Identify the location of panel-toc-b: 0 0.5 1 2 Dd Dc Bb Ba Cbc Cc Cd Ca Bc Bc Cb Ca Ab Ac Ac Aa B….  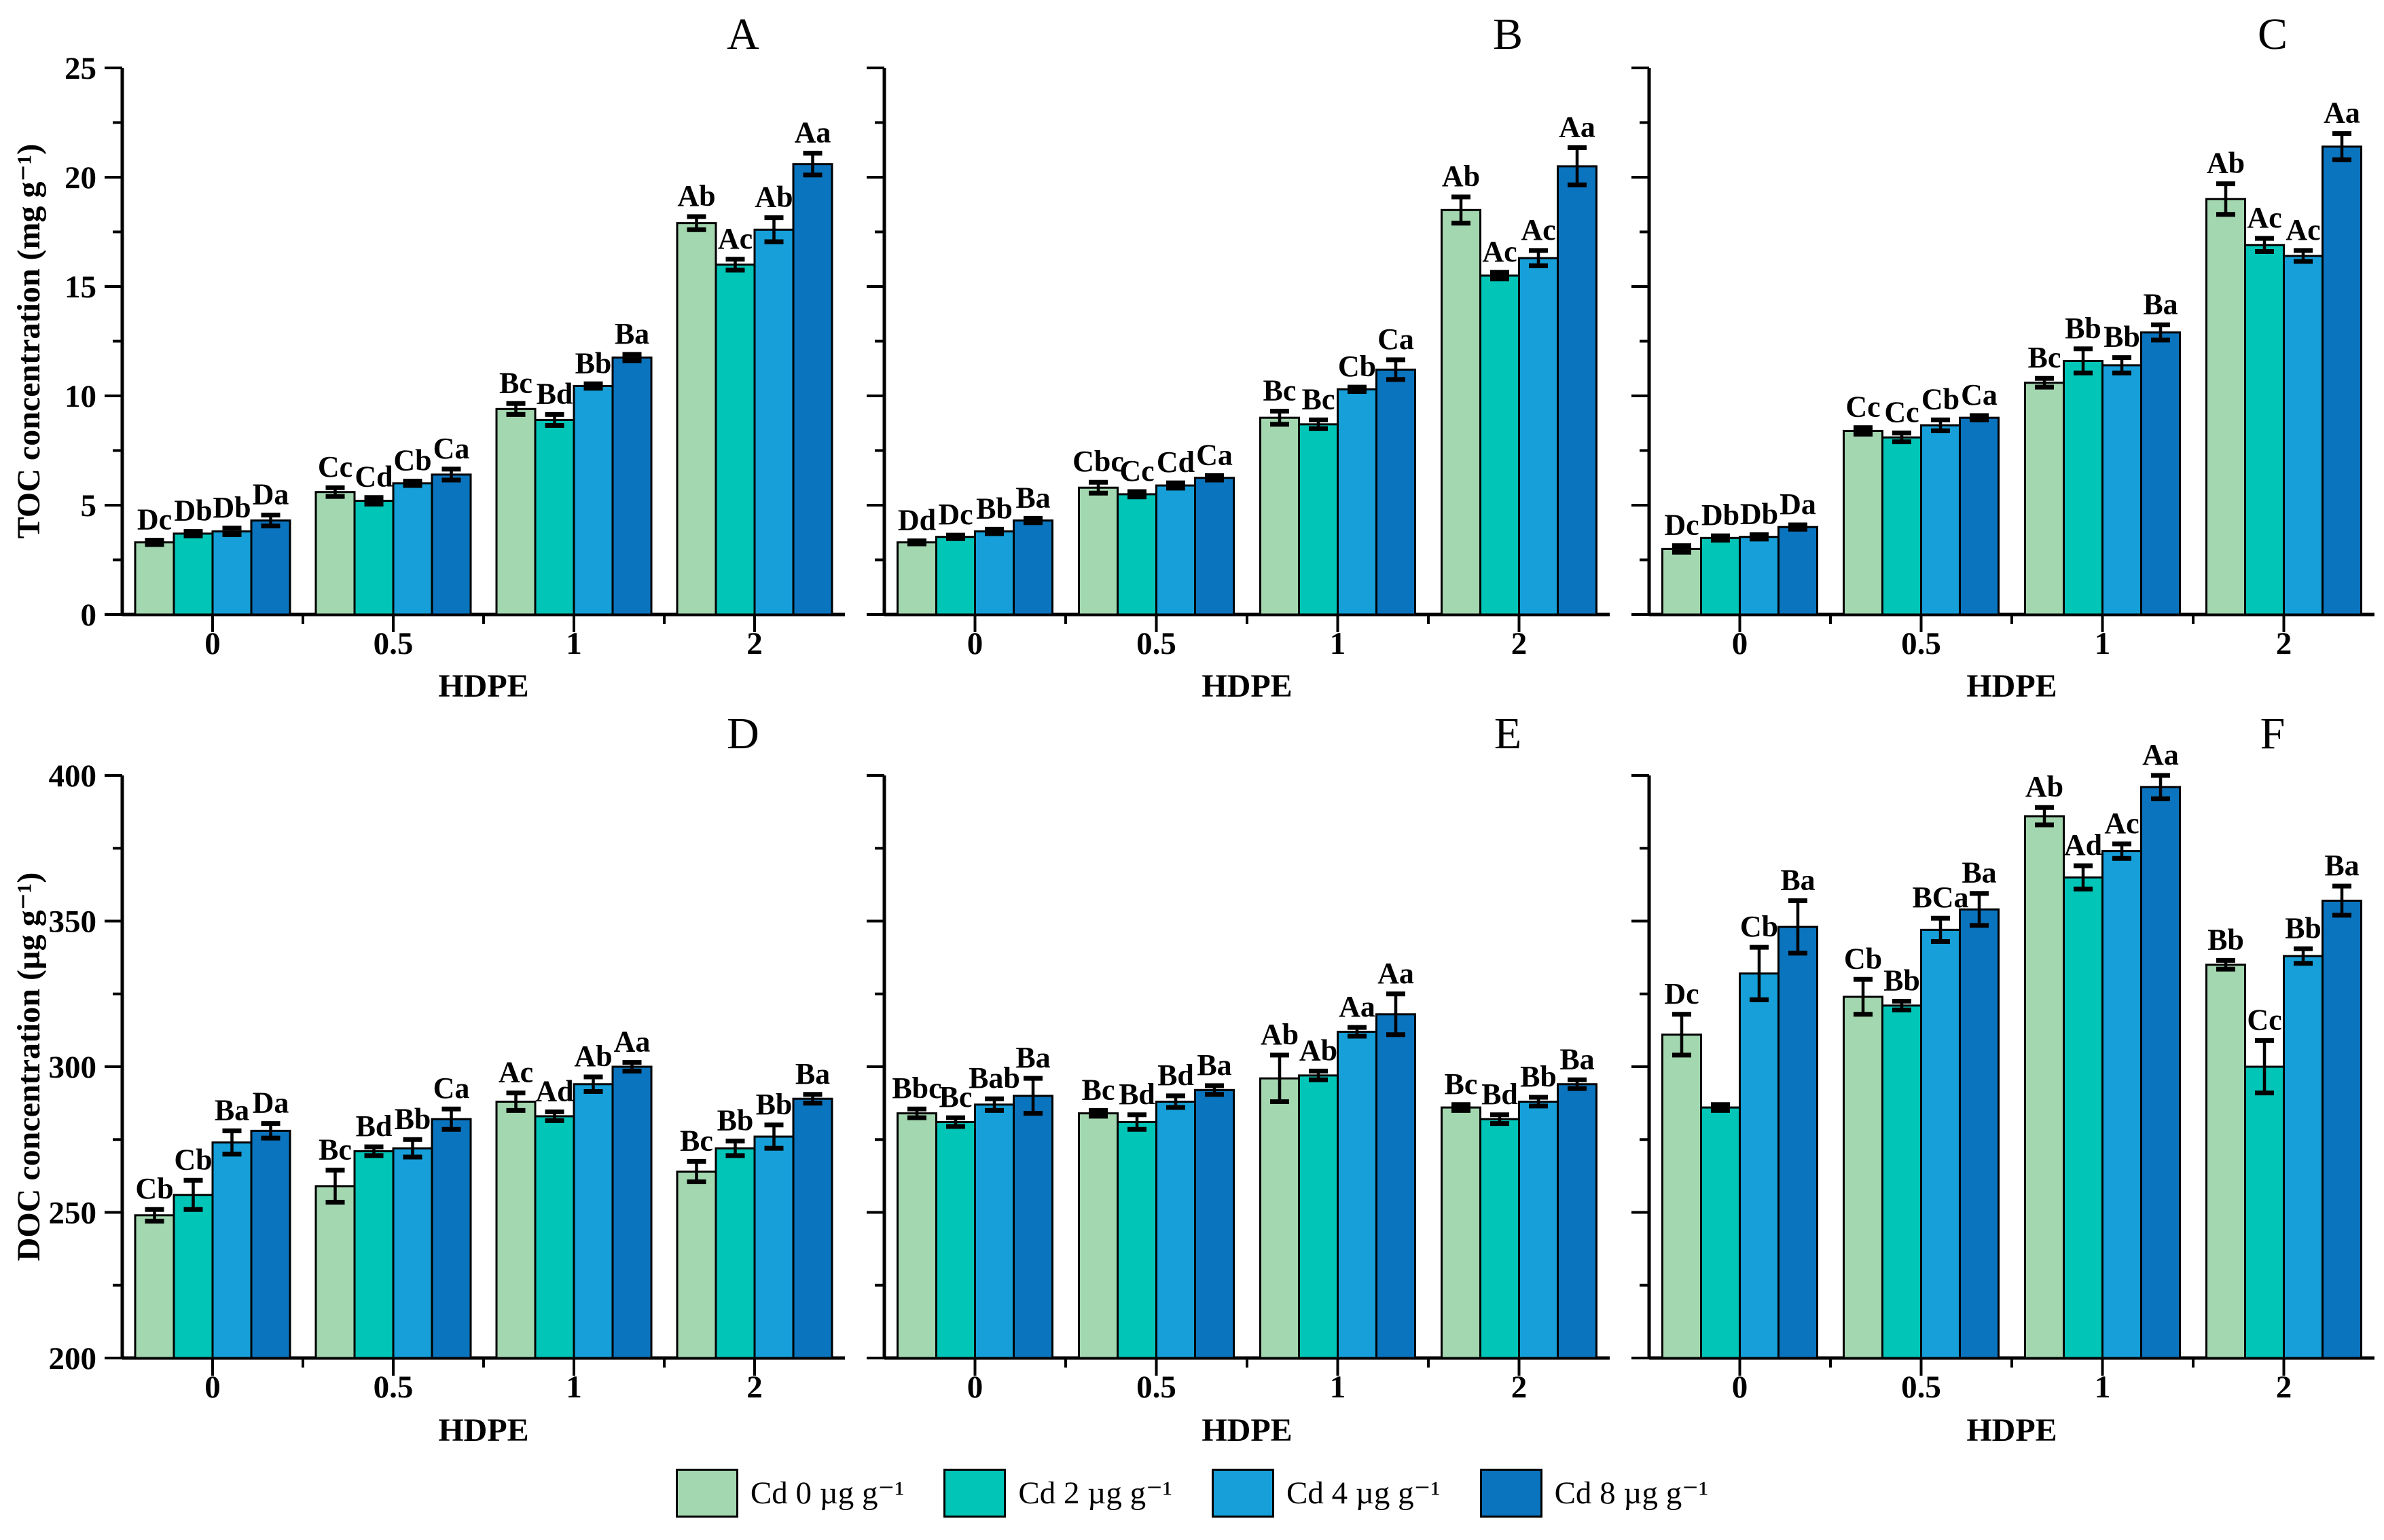
(1236, 350).